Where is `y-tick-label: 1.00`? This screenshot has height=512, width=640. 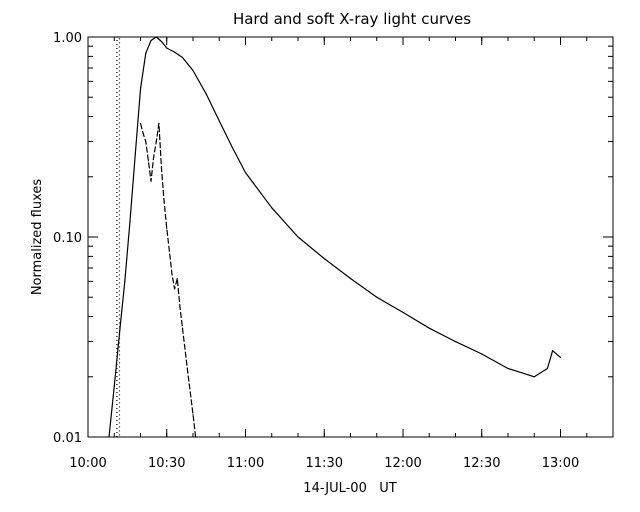
y-tick-label: 1.00 is located at coordinates (67, 38).